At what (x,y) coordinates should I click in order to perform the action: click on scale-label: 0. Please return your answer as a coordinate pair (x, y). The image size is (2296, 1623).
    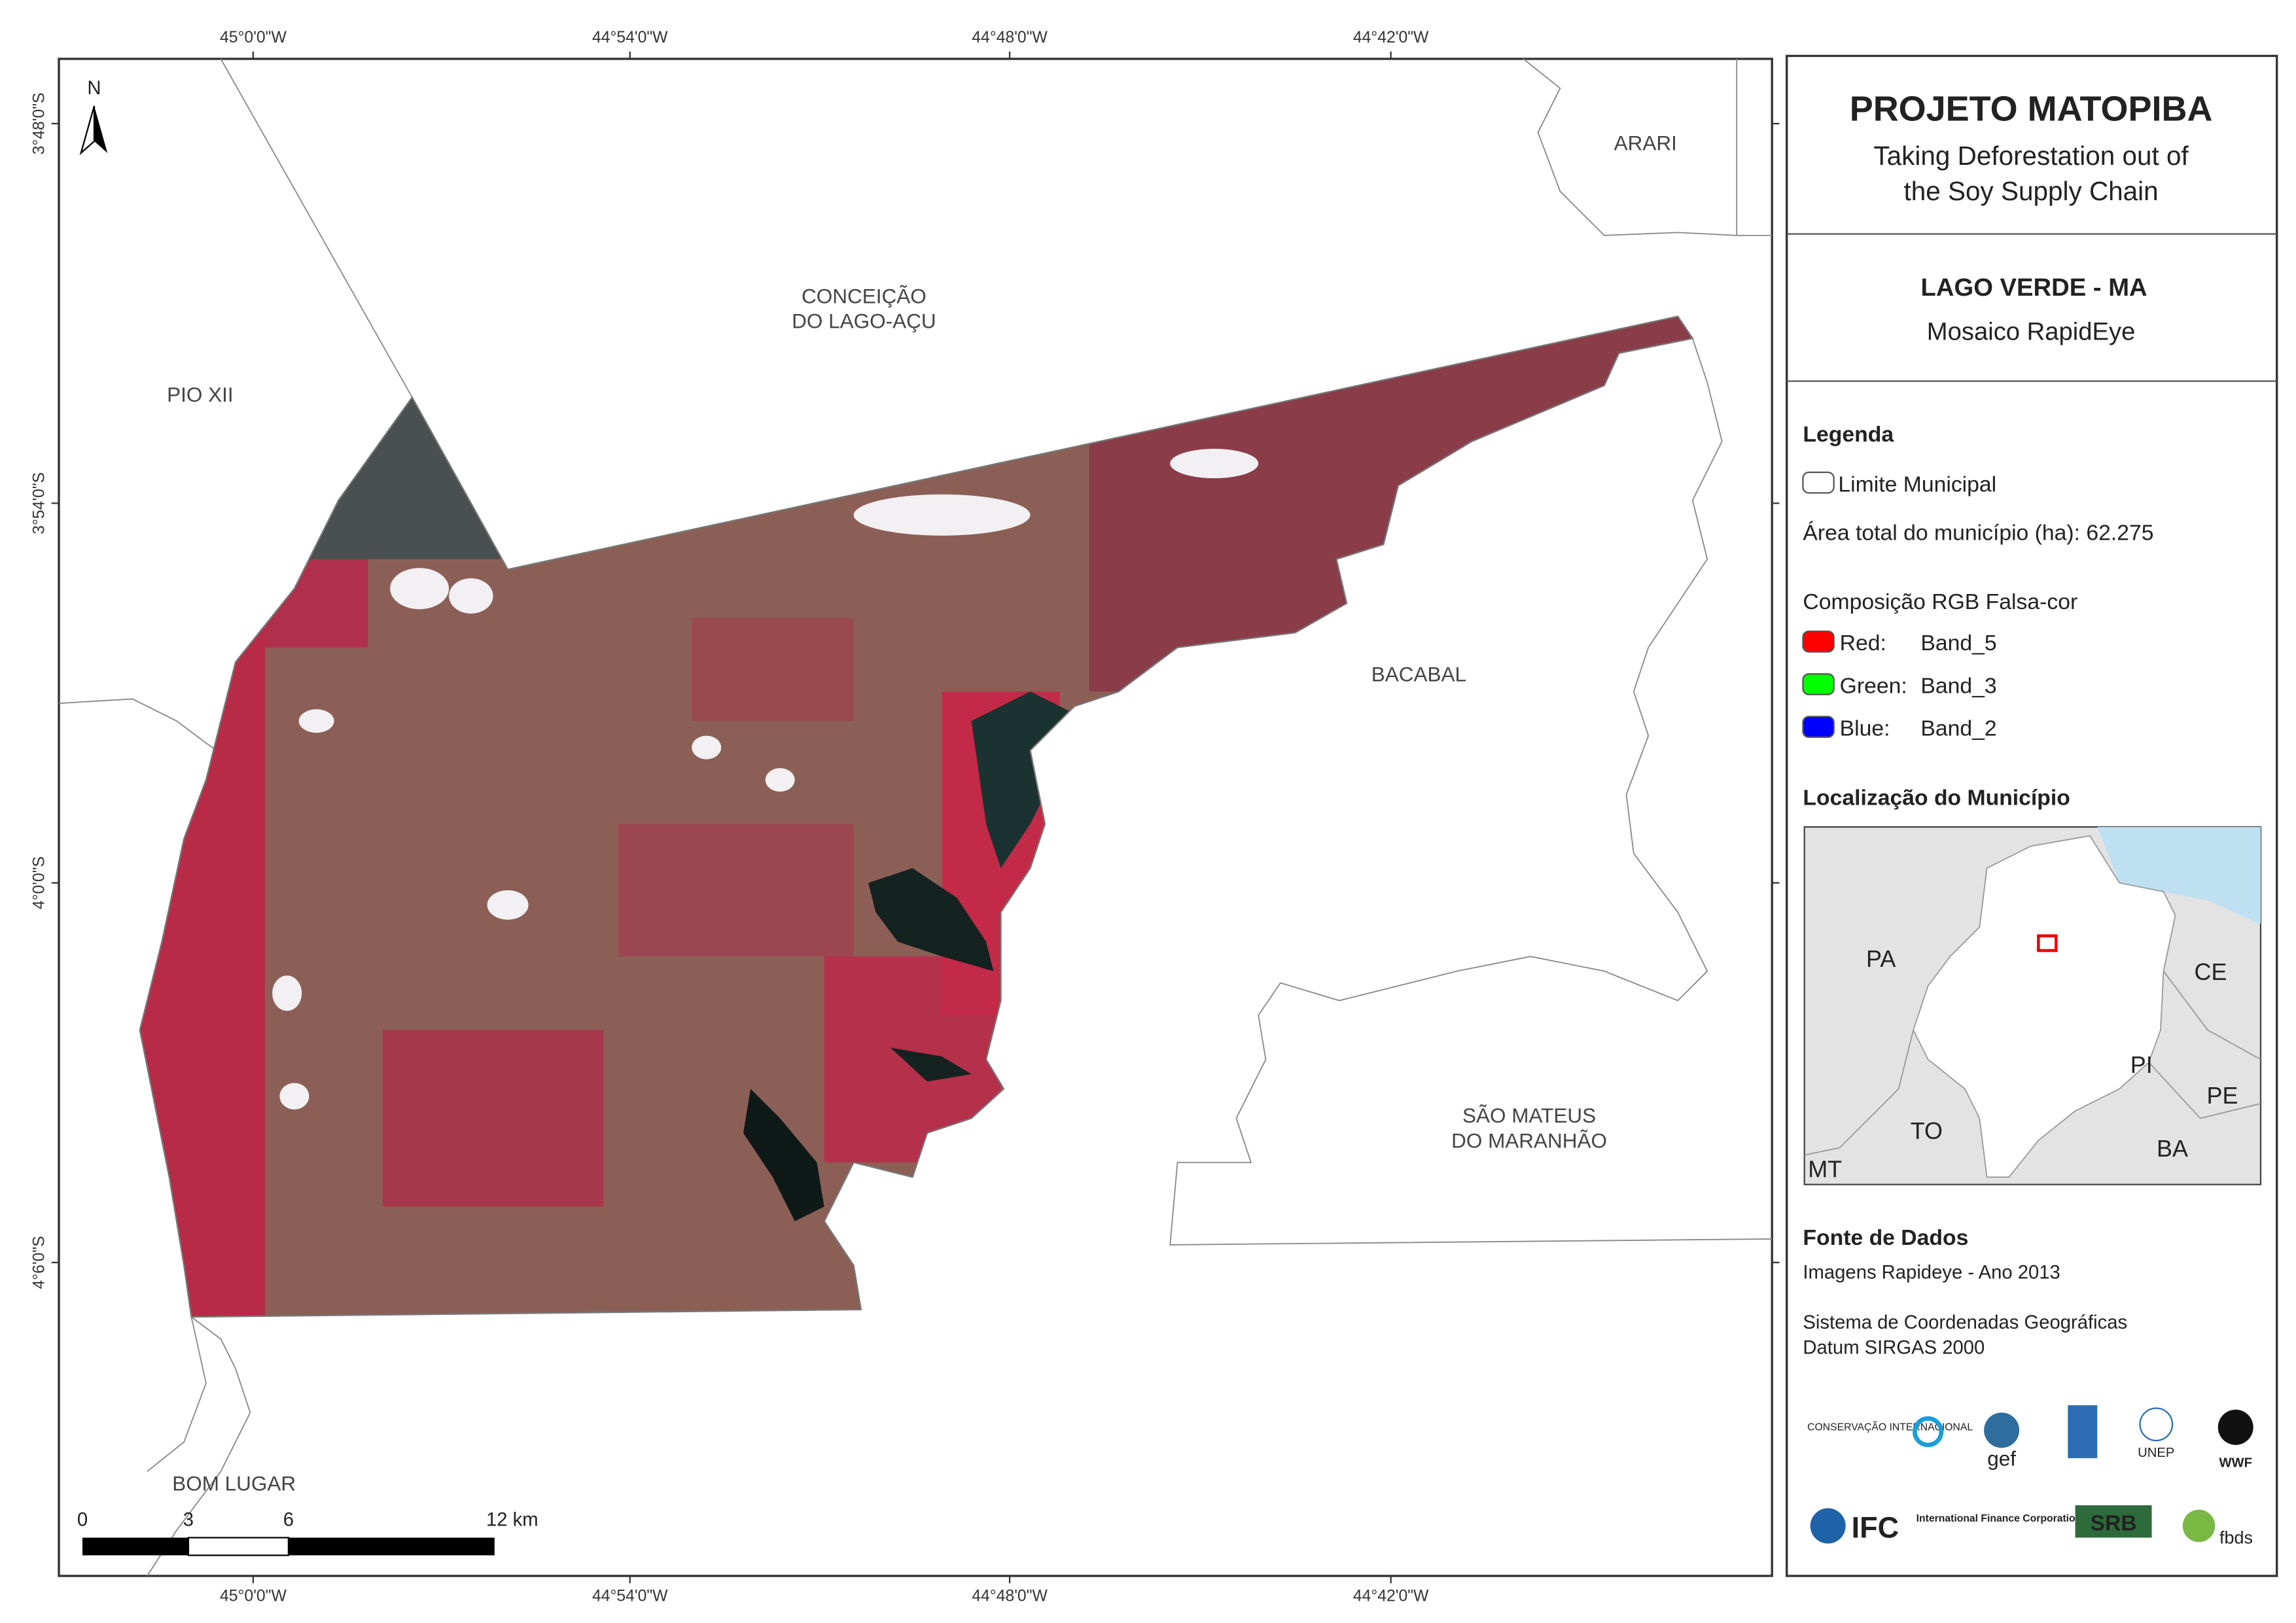
    Looking at the image, I should click on (82, 1520).